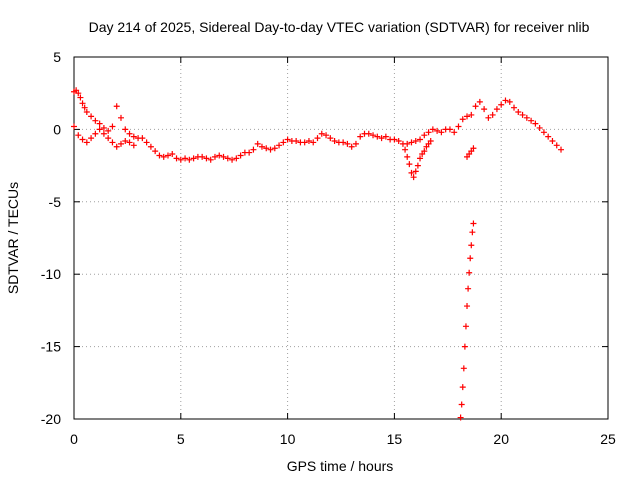  What do you see at coordinates (13, 238) in the screenshot?
I see `y-axis-title: SDTVAR / TECUs` at bounding box center [13, 238].